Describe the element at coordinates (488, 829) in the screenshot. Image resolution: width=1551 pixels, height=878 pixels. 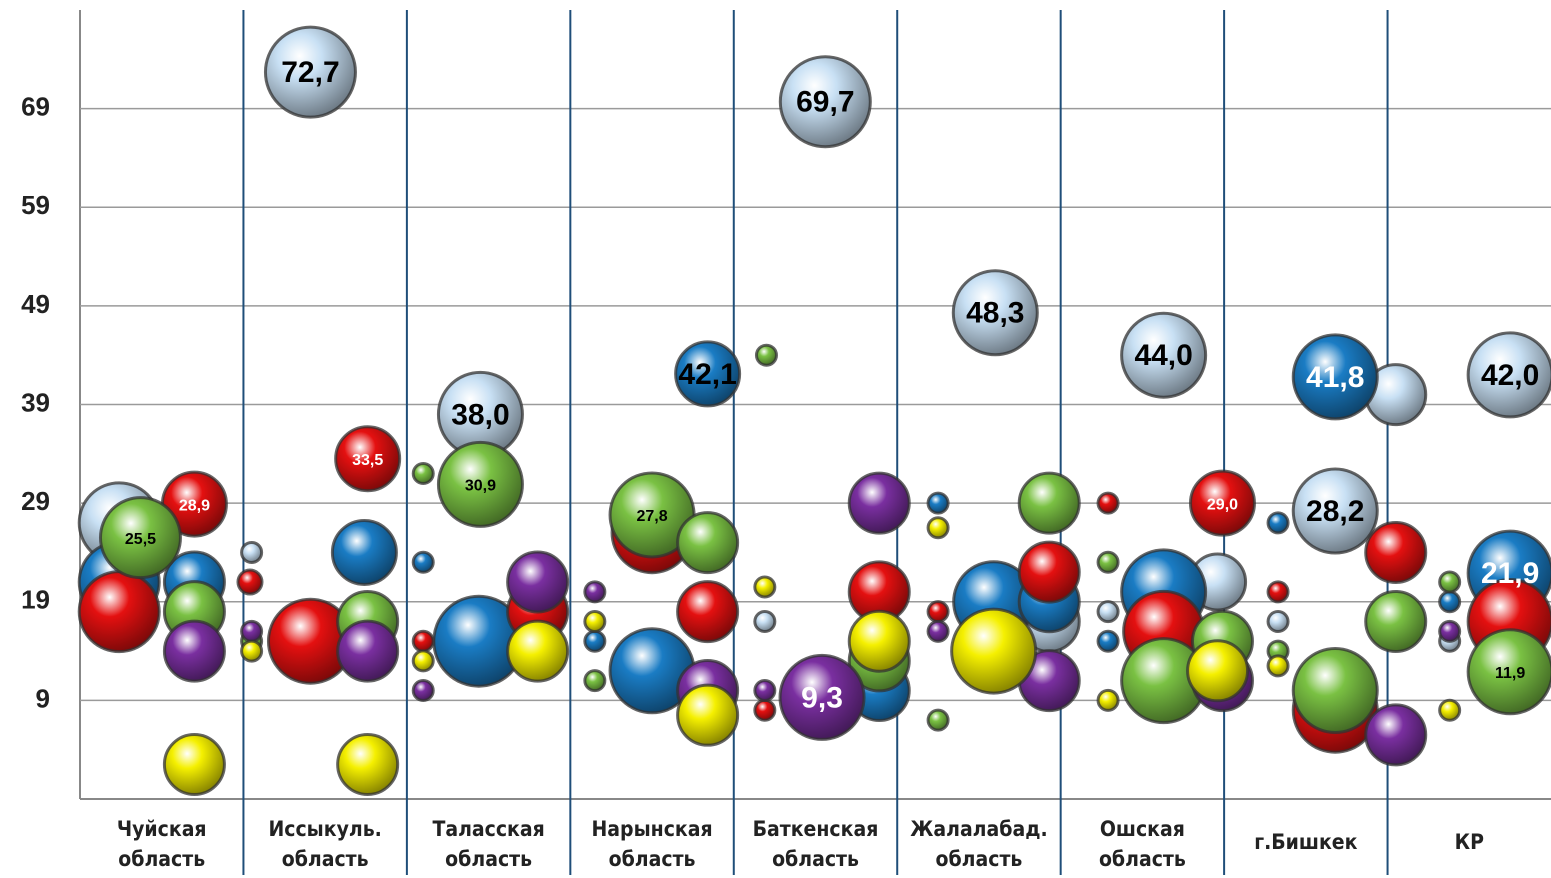
I see `x-tick-label: Таласская` at that location.